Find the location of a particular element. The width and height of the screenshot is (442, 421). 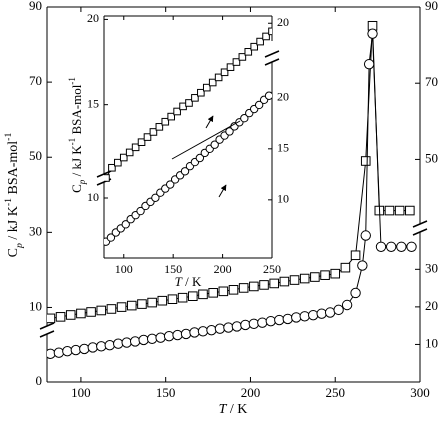

y-tick-label: 30 is located at coordinates (35, 230).